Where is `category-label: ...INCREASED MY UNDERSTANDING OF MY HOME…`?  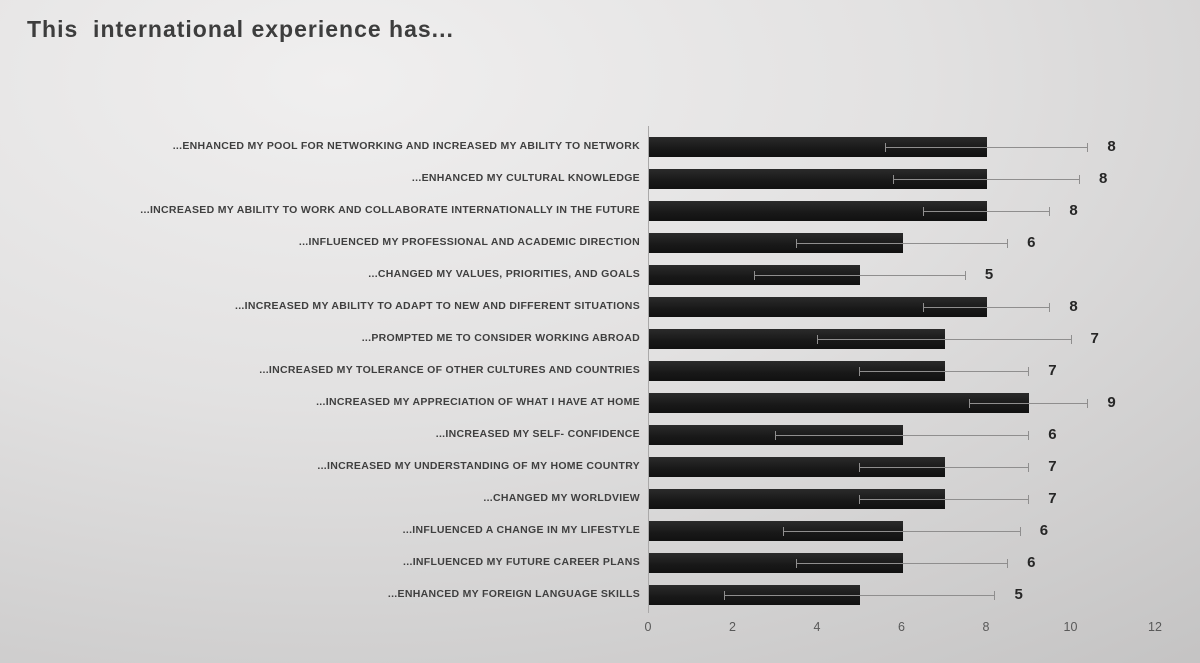
category-label: ...INCREASED MY UNDERSTANDING OF MY HOME… is located at coordinates (478, 466).